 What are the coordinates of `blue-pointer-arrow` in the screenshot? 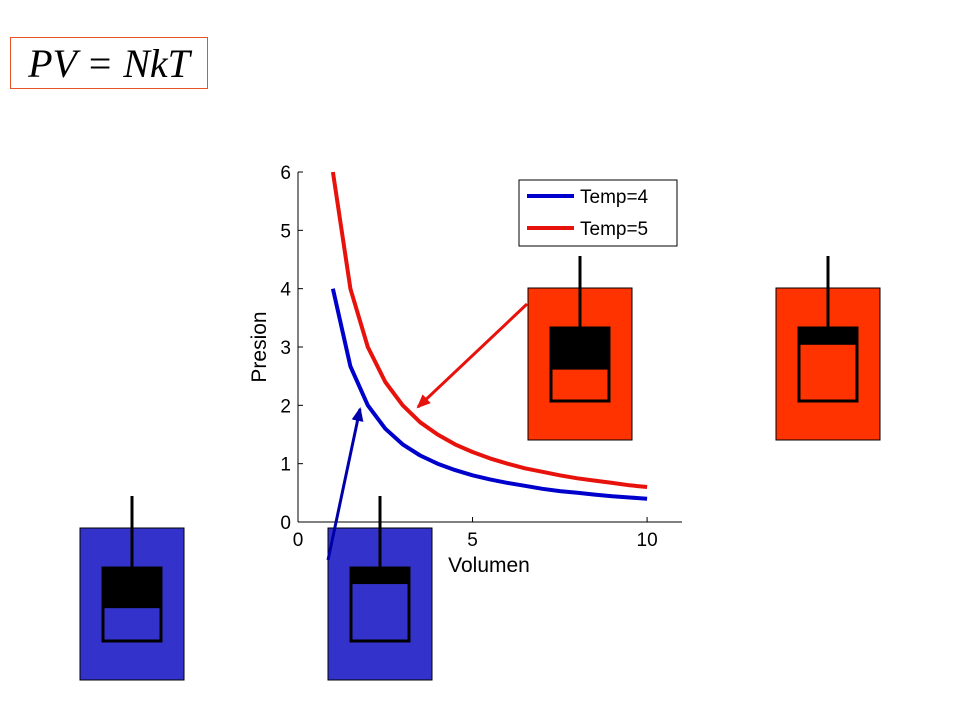 It's located at (345, 484).